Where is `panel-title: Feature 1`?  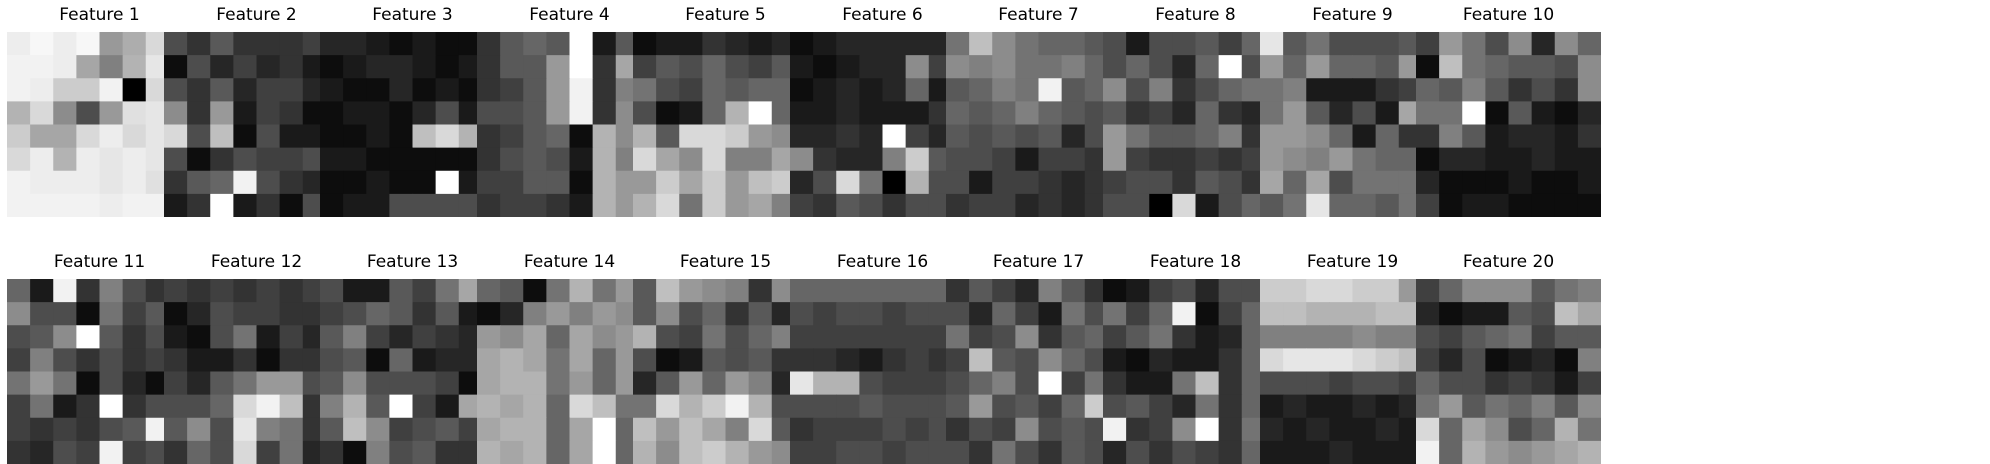
panel-title: Feature 1 is located at coordinates (99, 15).